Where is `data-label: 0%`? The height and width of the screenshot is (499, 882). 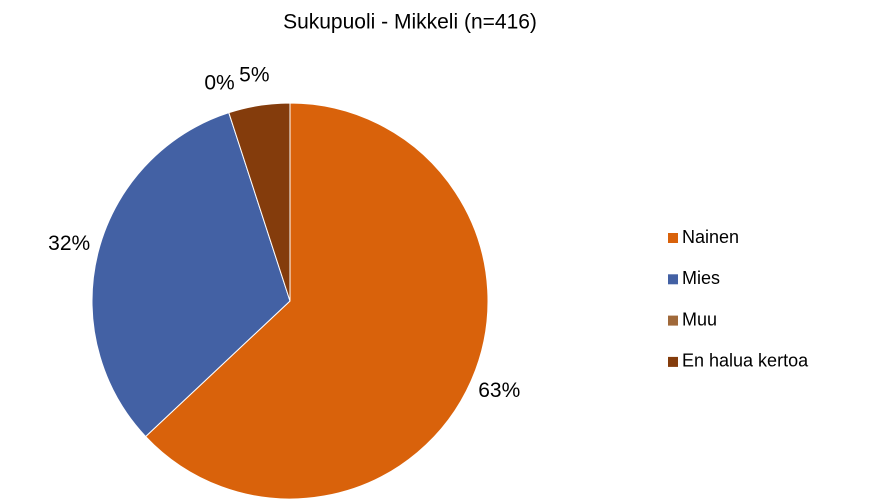 data-label: 0% is located at coordinates (219, 83).